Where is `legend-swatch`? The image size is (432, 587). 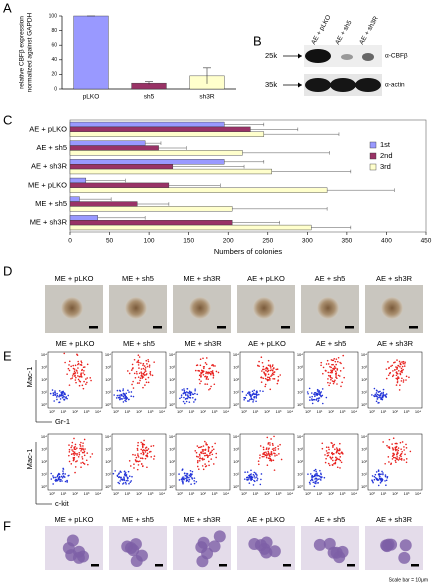 legend-swatch is located at coordinates (373, 156).